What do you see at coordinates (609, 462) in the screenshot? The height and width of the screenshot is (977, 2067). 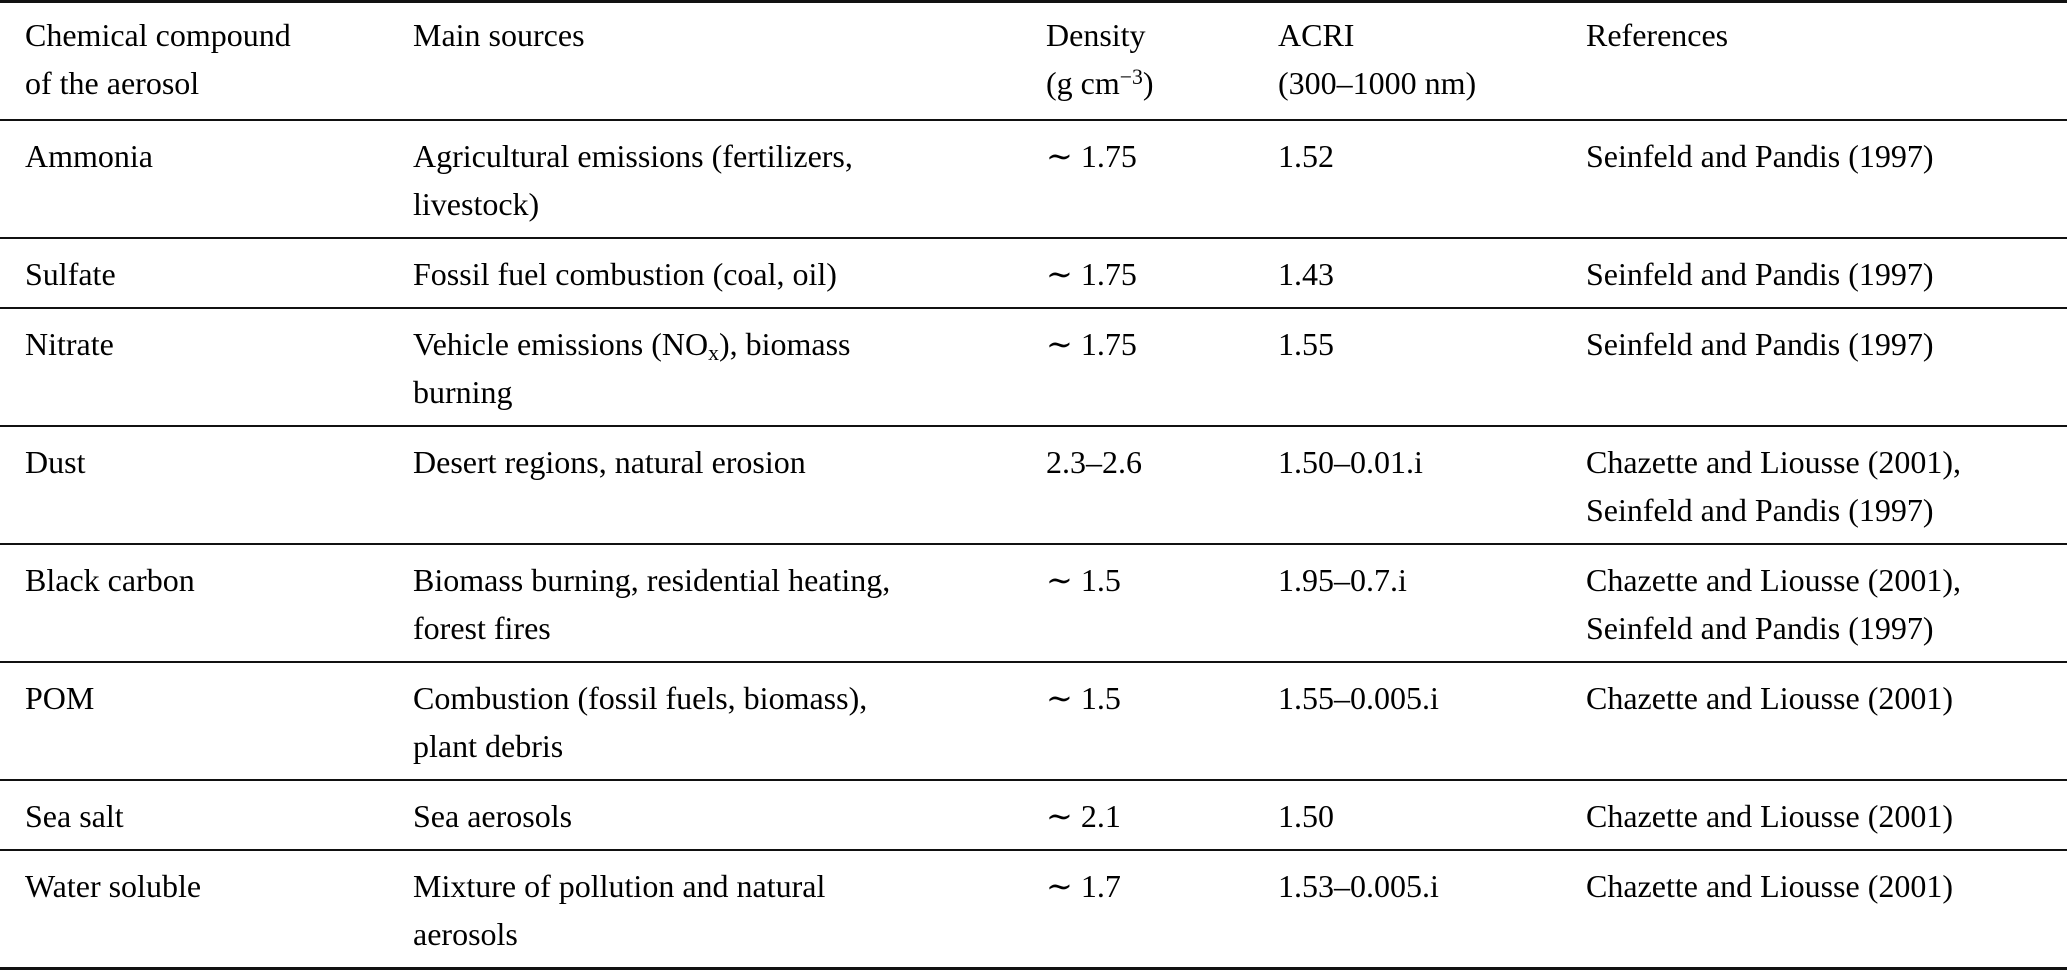 I see `cell-sources-line: Desert regions, natural erosion` at bounding box center [609, 462].